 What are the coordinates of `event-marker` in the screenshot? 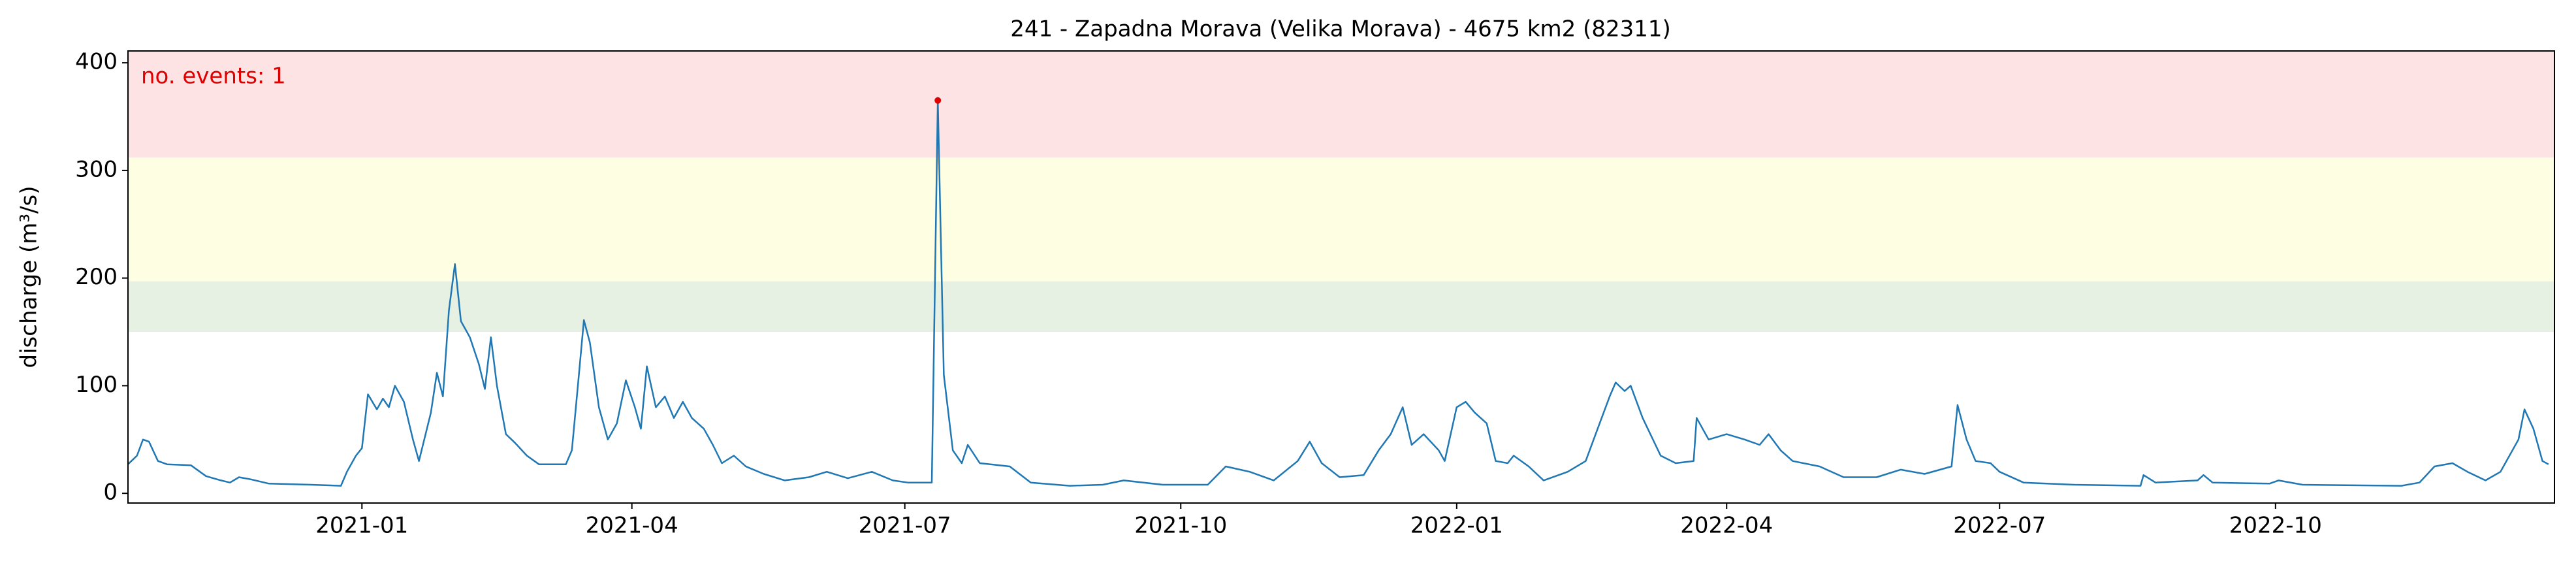 It's located at (938, 100).